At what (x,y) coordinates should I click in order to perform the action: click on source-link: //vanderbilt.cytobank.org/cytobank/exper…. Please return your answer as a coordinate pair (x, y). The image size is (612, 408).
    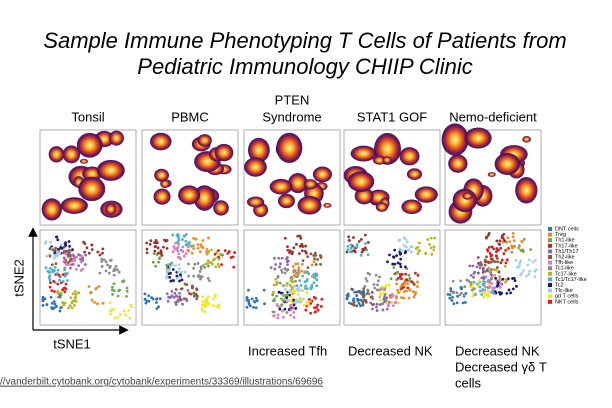
    Looking at the image, I should click on (161, 382).